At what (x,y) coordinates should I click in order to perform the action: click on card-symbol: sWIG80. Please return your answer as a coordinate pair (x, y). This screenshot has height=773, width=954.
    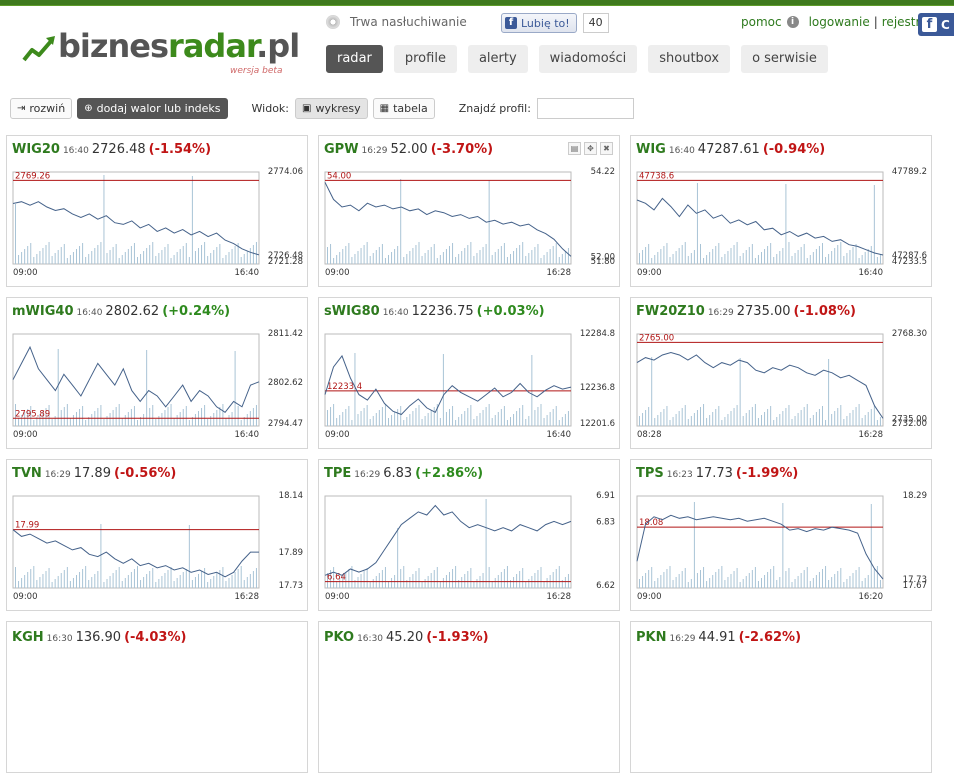
    Looking at the image, I should click on (352, 311).